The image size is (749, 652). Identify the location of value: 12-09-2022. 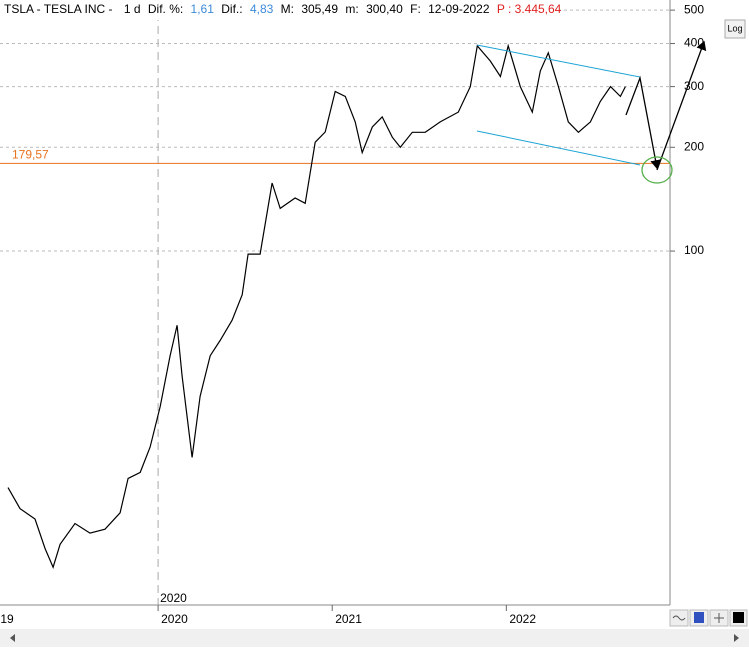
(459, 9).